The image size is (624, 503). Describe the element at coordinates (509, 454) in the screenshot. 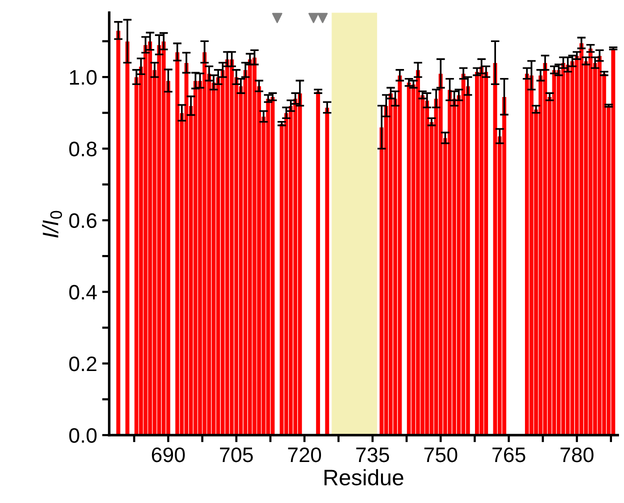

I see `x-tick-label: 765` at that location.